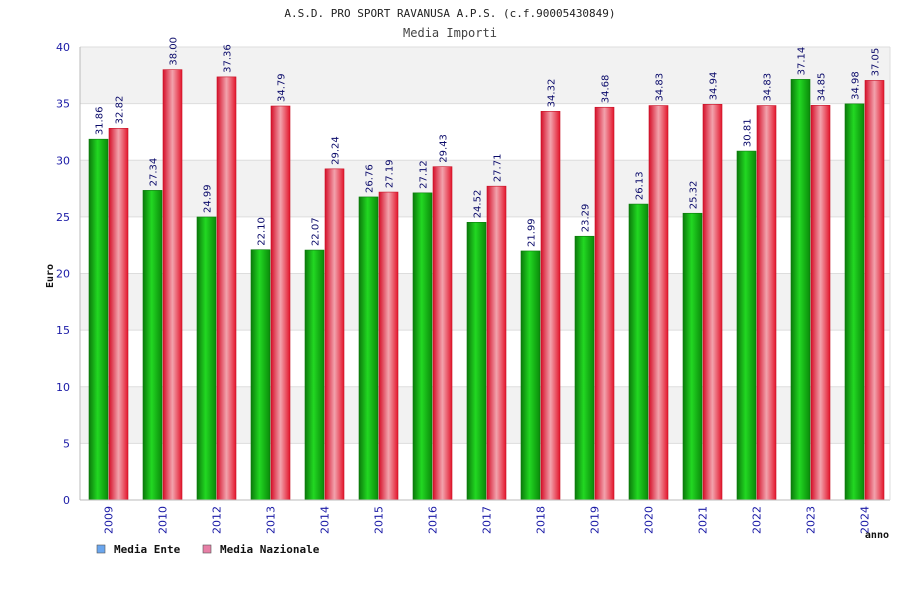 The image size is (900, 600). What do you see at coordinates (802, 61) in the screenshot?
I see `value-label: 37.14` at bounding box center [802, 61].